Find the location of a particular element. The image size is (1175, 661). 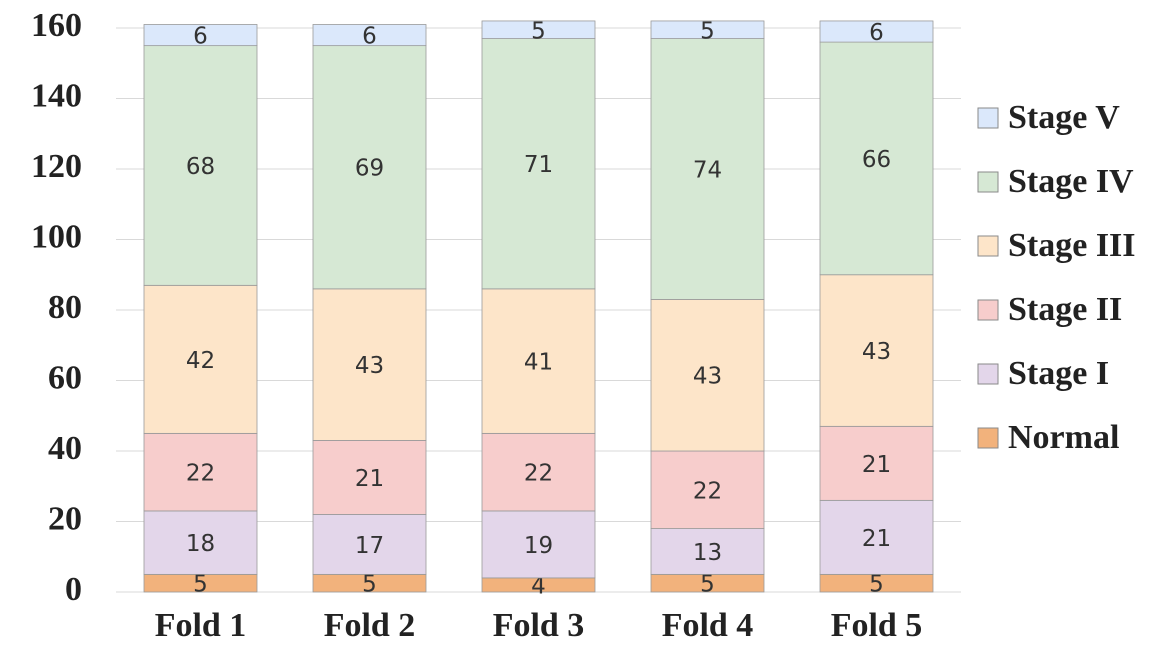

y-tick-label: 40 is located at coordinates (65, 448).